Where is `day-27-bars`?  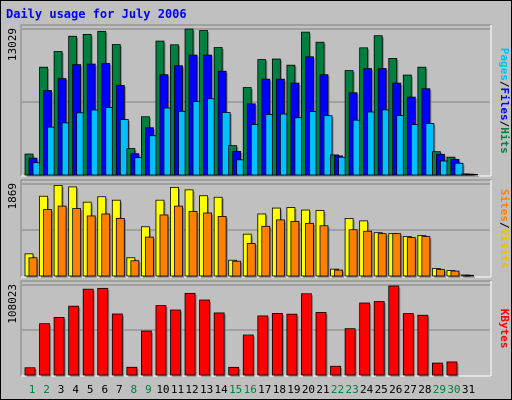
day-27-bars is located at coordinates (409, 257).